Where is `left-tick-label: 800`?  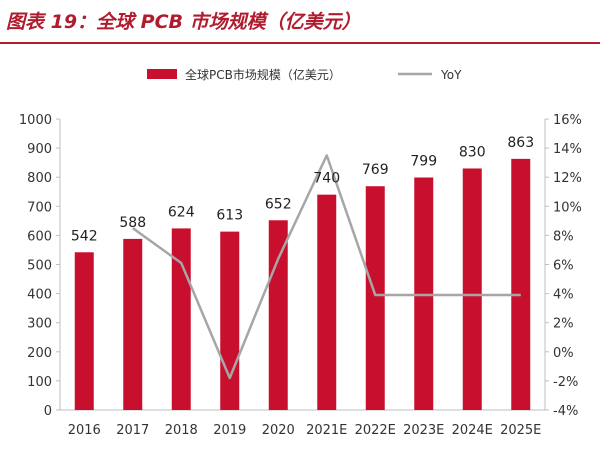 left-tick-label: 800 is located at coordinates (39, 178).